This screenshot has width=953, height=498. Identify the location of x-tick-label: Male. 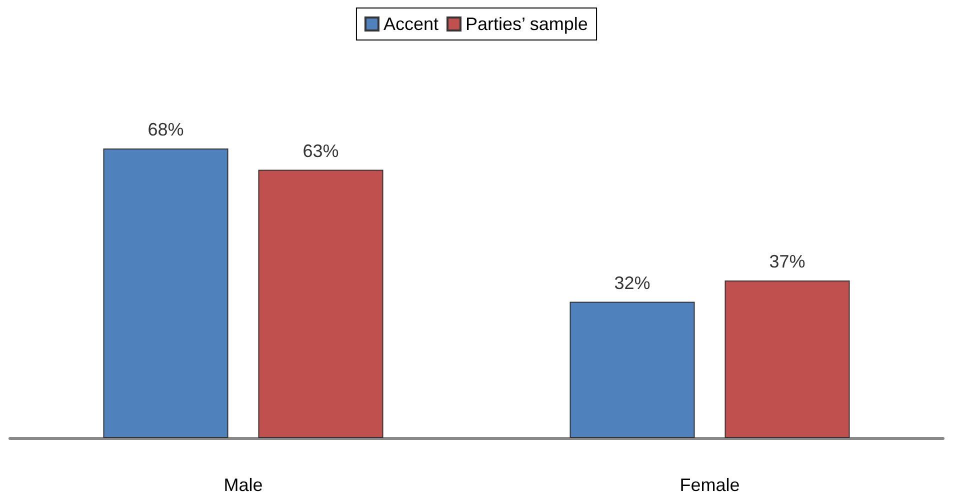
(243, 485).